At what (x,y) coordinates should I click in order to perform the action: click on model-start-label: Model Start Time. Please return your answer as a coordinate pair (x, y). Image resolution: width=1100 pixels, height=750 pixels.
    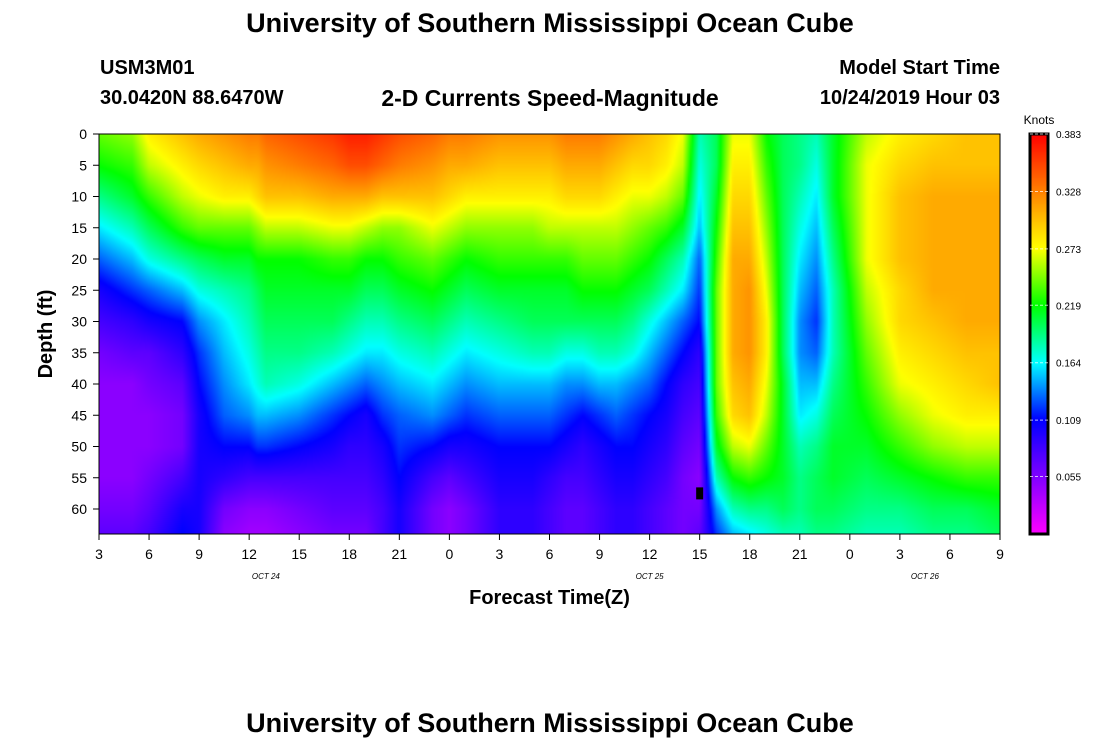
    Looking at the image, I should click on (919, 68).